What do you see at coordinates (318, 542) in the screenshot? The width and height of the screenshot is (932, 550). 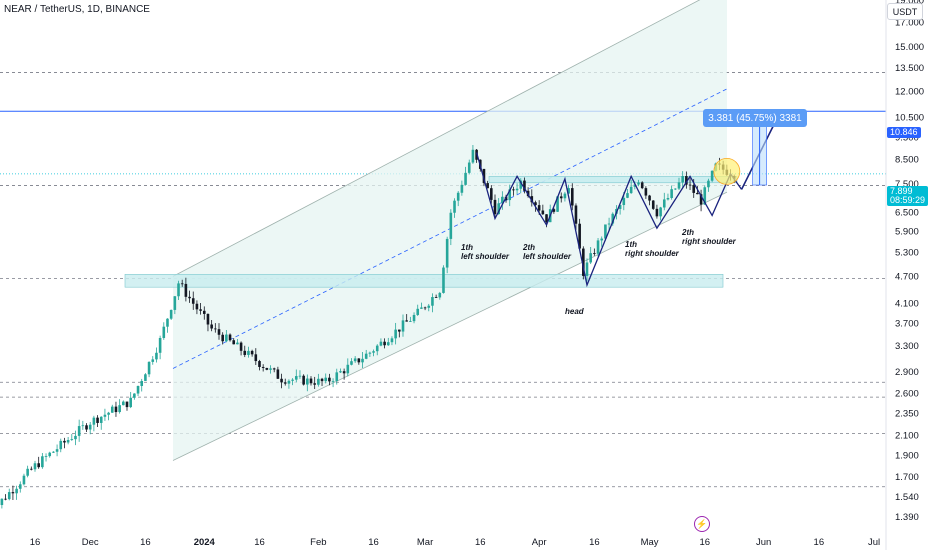 I see `time-tick: Feb` at bounding box center [318, 542].